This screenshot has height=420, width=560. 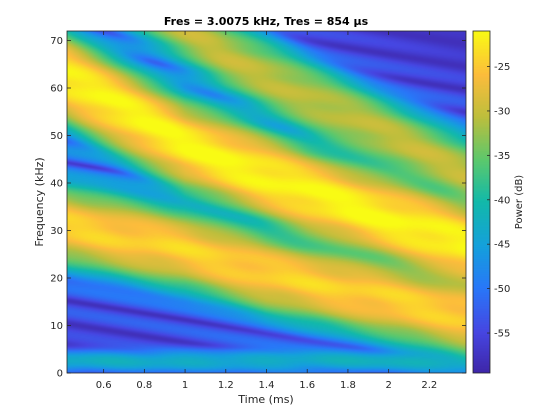 What do you see at coordinates (502, 200) in the screenshot?
I see `colorbar-tick-label: -40` at bounding box center [502, 200].